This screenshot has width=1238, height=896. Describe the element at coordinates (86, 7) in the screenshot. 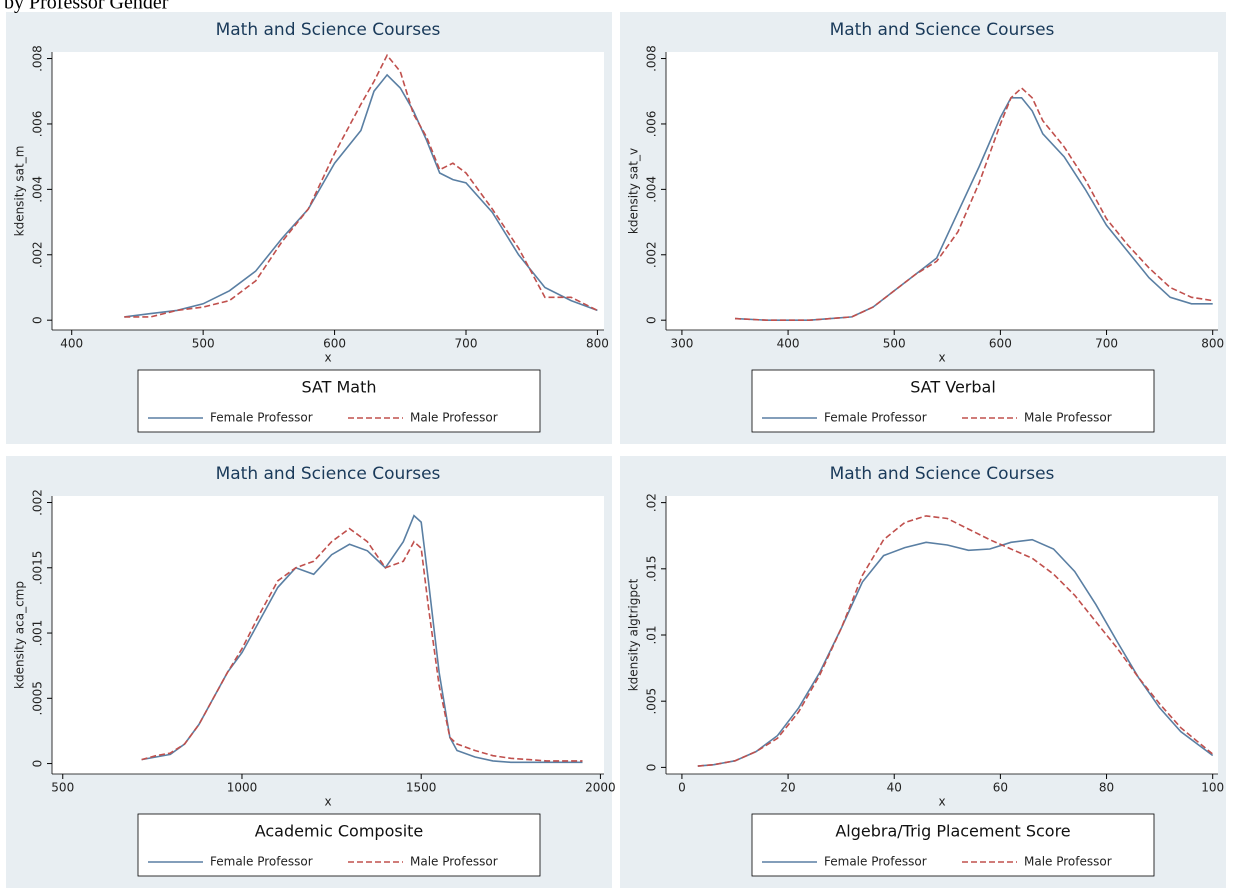

I see `page-title: by Professor Gender` at that location.